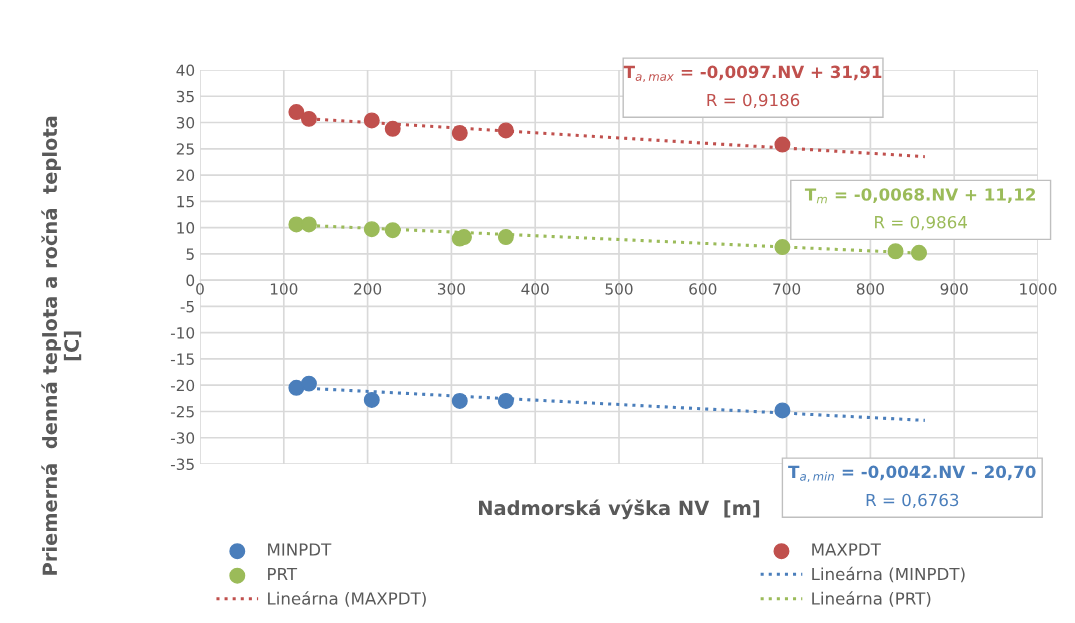  Describe the element at coordinates (920, 196) in the screenshot. I see `annotation: T$_{m}$ = -0,0068.NV + 11,12` at that location.